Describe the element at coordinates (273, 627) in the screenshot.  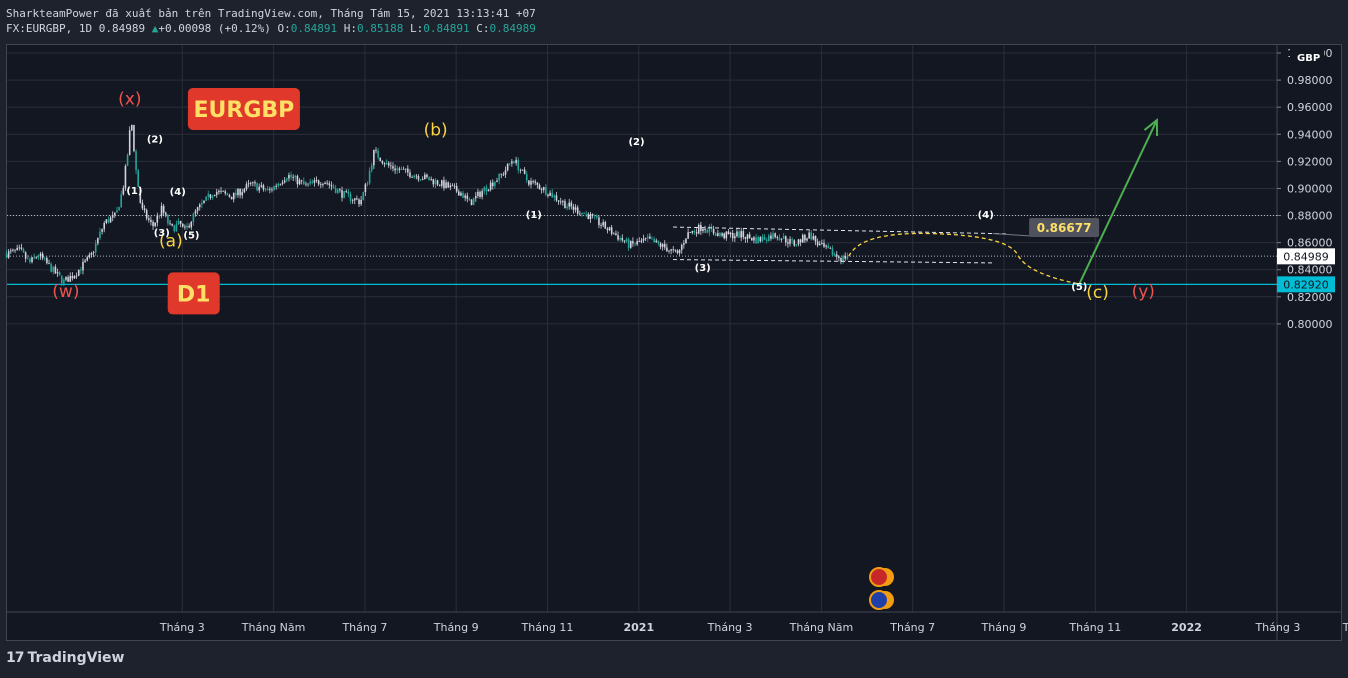
I see `x-tick-label: Tháng Năm` at that location.